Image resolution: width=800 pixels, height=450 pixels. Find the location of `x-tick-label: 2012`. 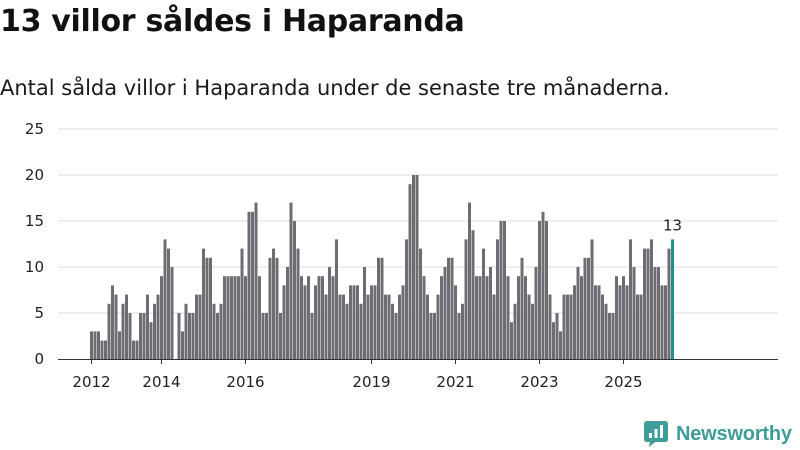

x-tick-label: 2012 is located at coordinates (91, 382).